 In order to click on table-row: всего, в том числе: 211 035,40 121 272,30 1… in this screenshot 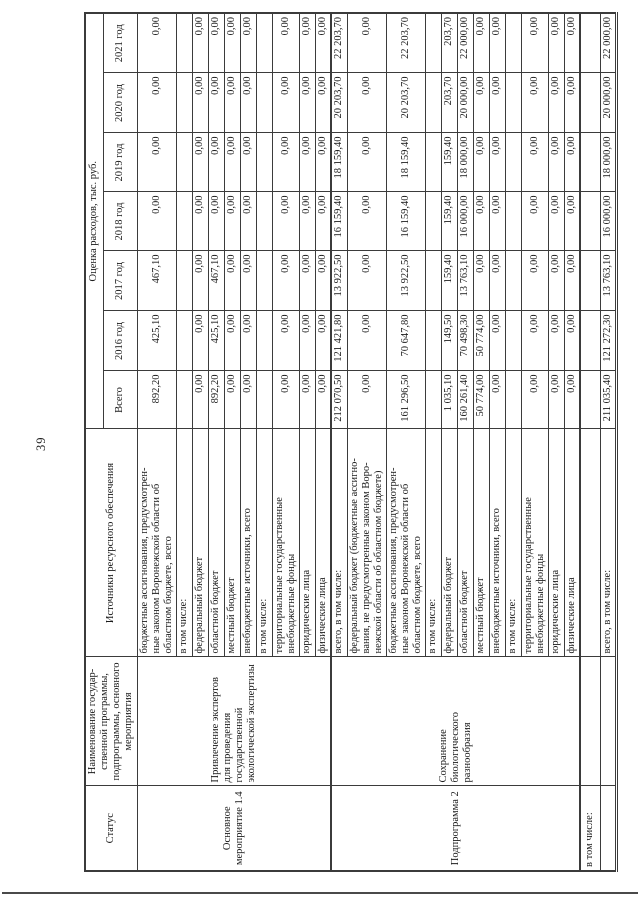, I will do `click(608, 441)`.